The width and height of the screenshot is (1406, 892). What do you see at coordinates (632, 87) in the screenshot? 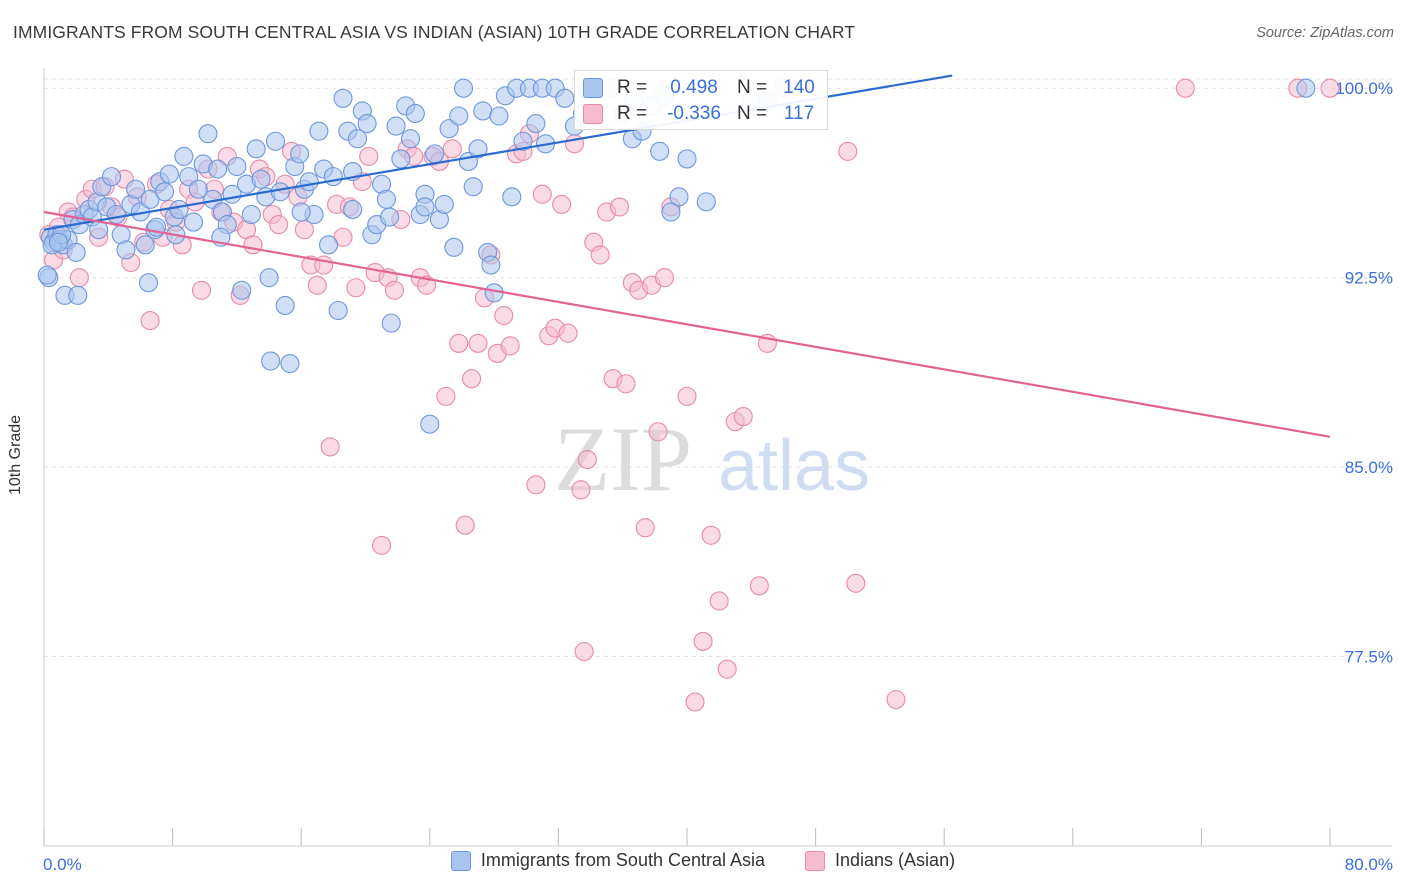
I see `r-label: R =` at bounding box center [632, 87].